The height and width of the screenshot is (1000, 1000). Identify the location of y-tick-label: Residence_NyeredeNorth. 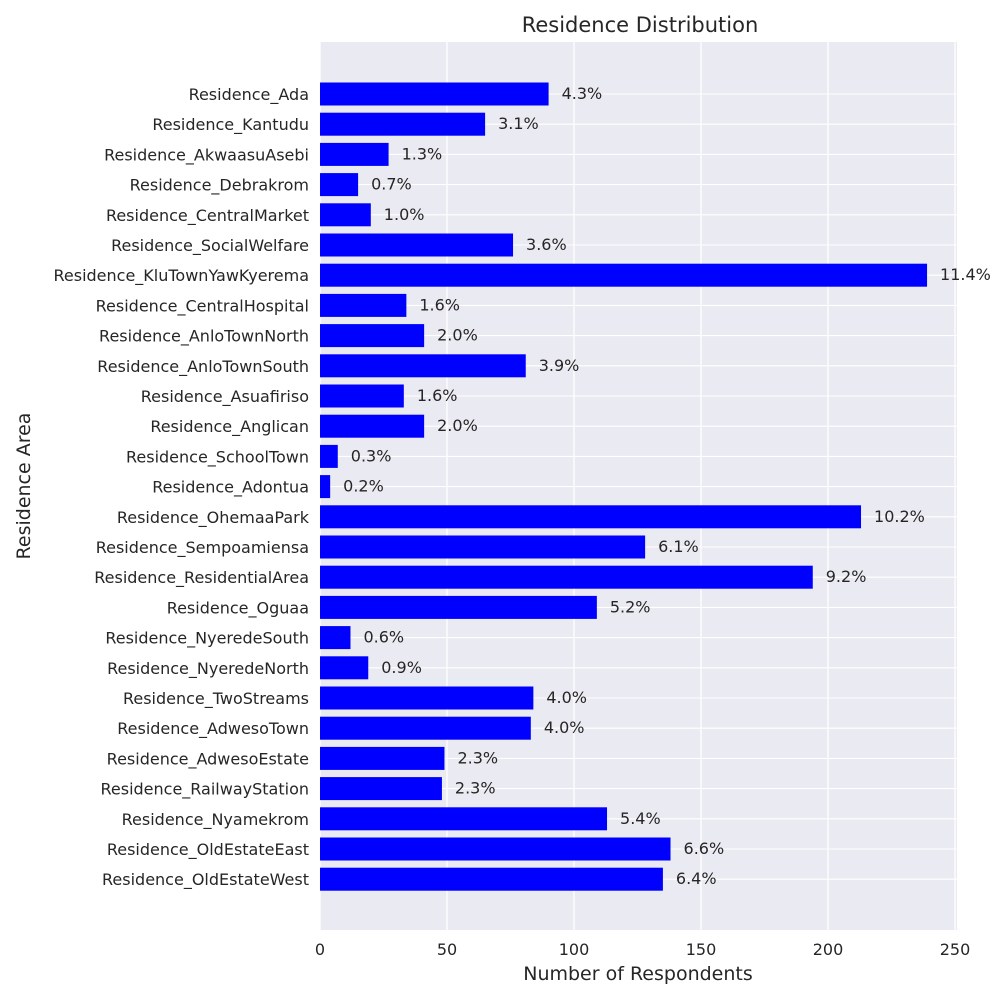
(208, 669).